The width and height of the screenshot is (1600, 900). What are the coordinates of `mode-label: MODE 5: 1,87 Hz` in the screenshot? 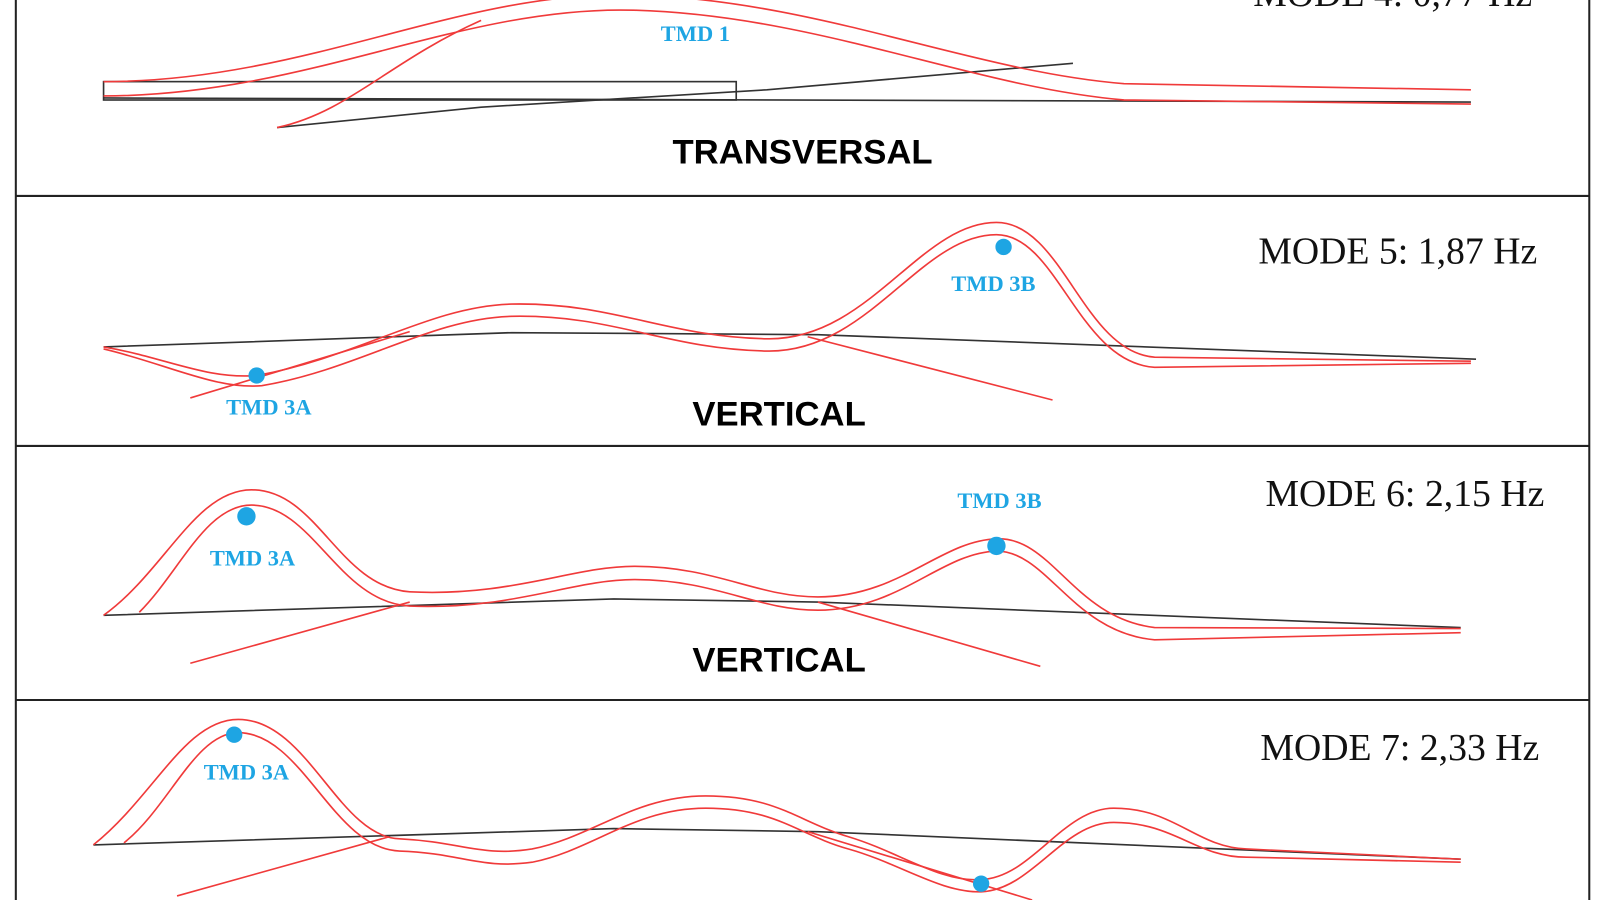 It's located at (1397, 251).